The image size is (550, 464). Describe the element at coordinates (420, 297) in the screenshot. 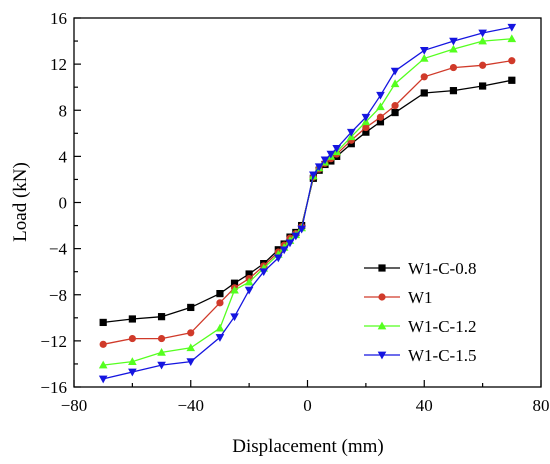

I see `legend-label: W1` at that location.